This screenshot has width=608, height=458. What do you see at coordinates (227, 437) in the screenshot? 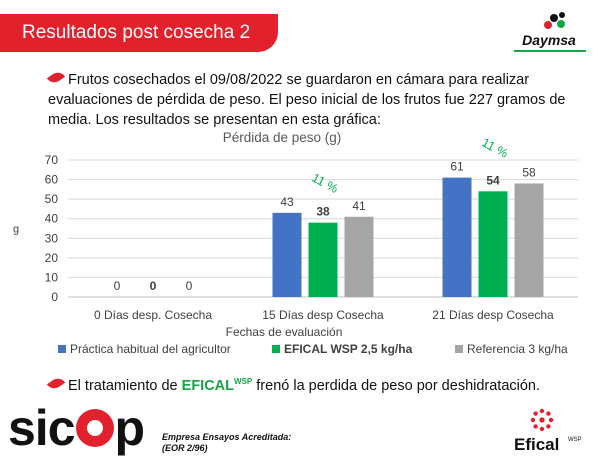
I see `sicop-note-line1: Empresa Ensayos Acreditada:` at bounding box center [227, 437].